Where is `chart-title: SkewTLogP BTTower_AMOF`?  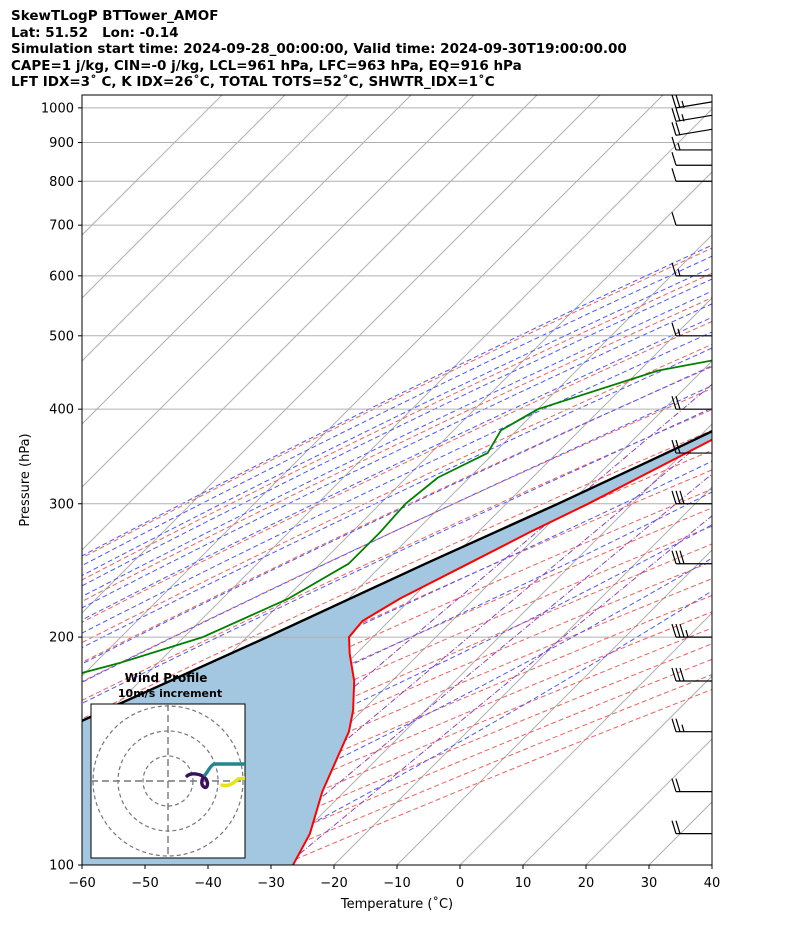
chart-title: SkewTLogP BTTower_AMOF is located at coordinates (115, 16).